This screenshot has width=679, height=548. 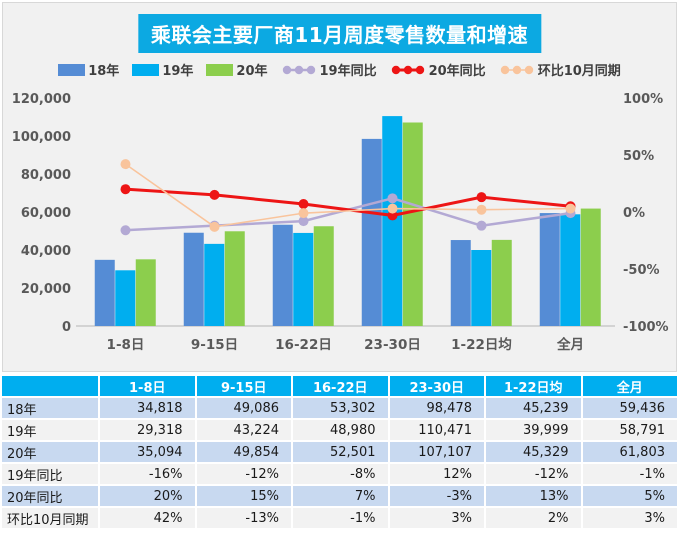 I want to click on value-cell: 2%, so click(x=533, y=518).